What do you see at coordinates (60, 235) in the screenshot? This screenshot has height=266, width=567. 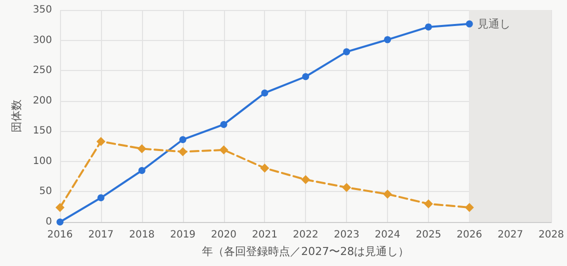 I see `x-tick-label: 2016` at bounding box center [60, 235].